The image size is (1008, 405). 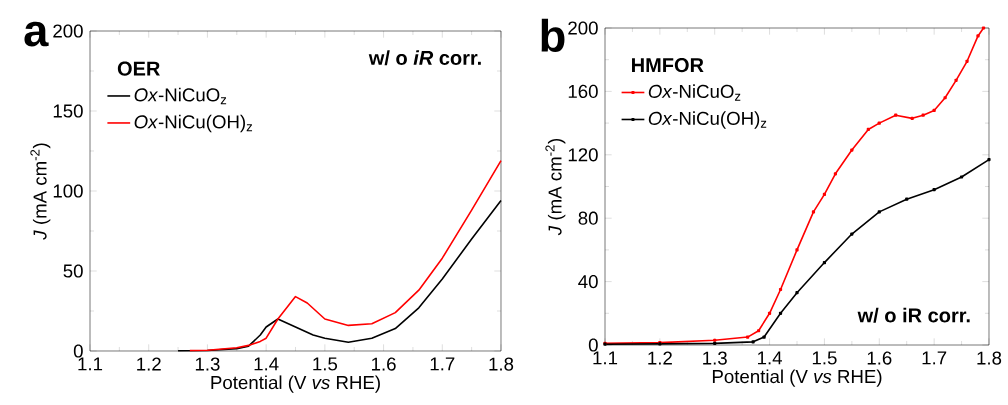 What do you see at coordinates (583, 91) in the screenshot?
I see `y-tick-label: 160` at bounding box center [583, 91].